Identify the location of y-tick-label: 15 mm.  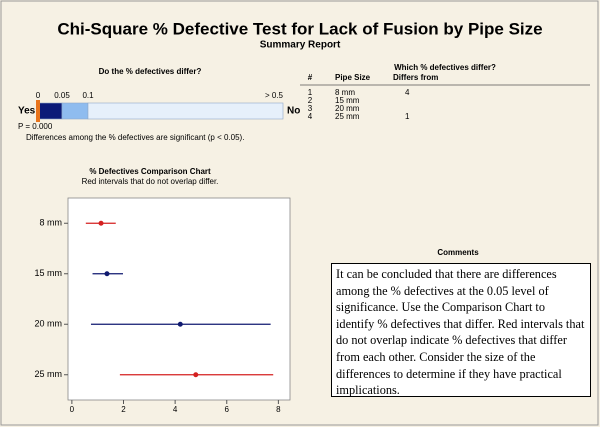
(48, 273).